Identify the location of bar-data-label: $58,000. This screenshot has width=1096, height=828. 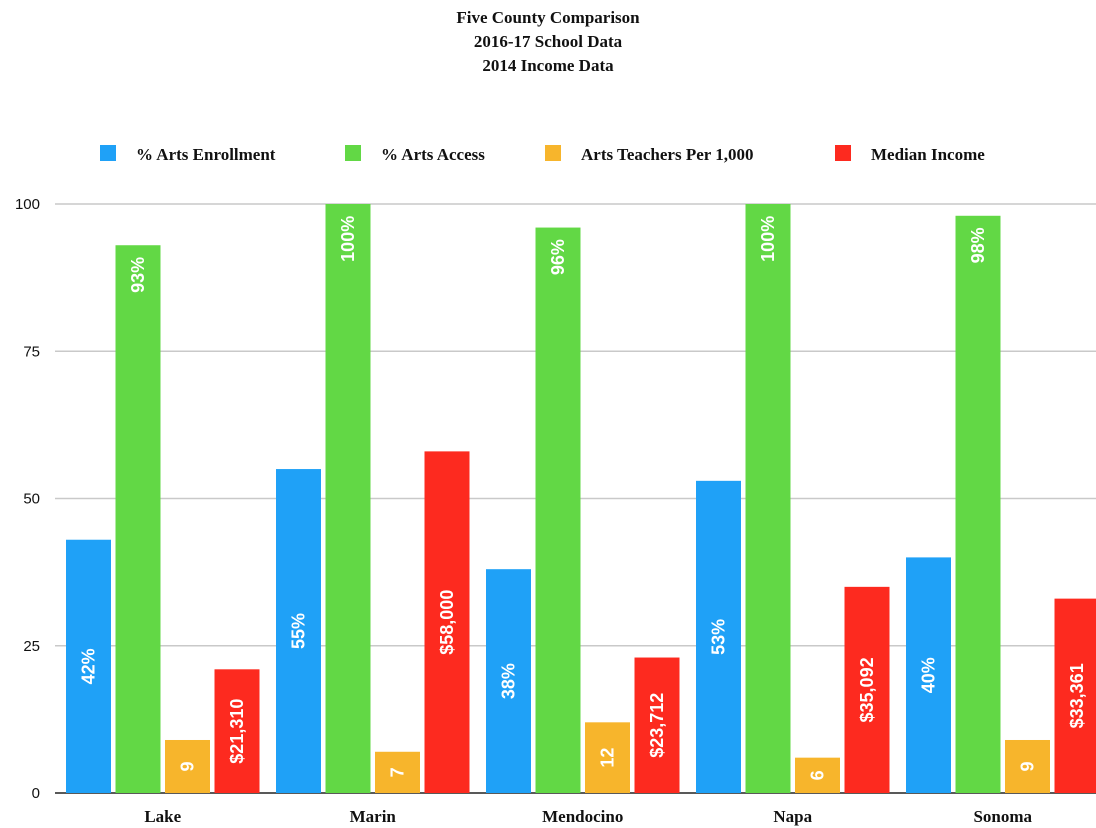
(447, 622).